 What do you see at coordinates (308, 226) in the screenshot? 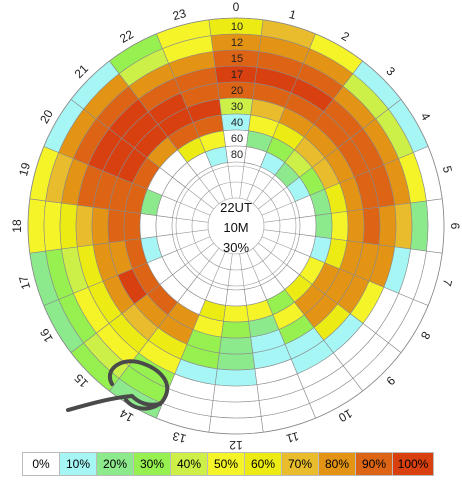
I see `heatmap-cell-h6-r80` at bounding box center [308, 226].